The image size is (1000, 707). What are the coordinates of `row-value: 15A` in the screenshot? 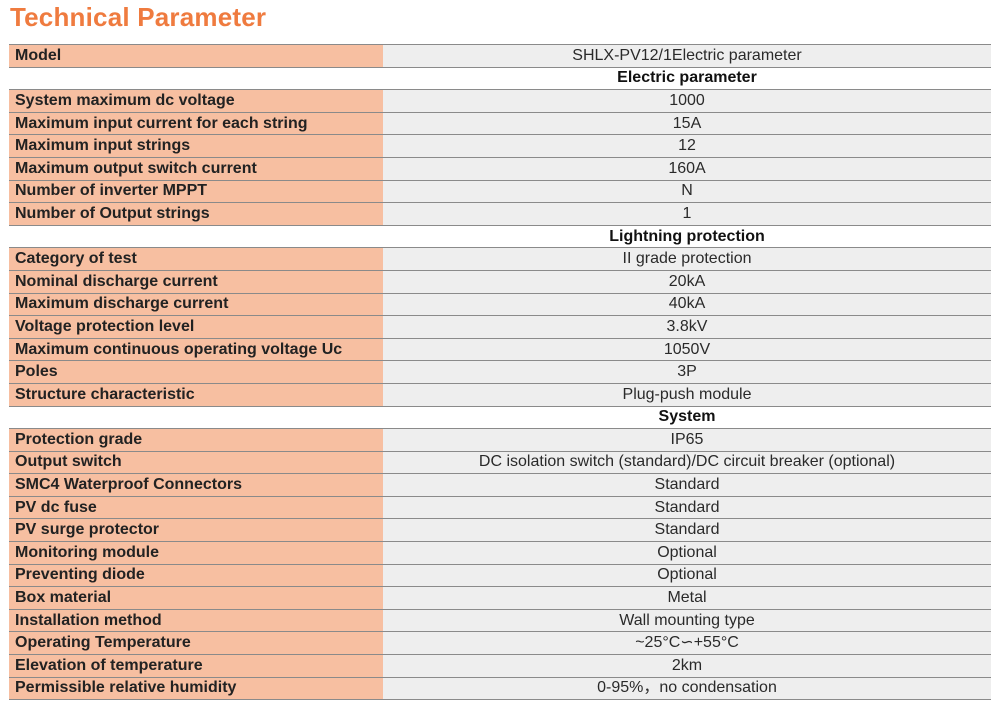 It's located at (687, 123).